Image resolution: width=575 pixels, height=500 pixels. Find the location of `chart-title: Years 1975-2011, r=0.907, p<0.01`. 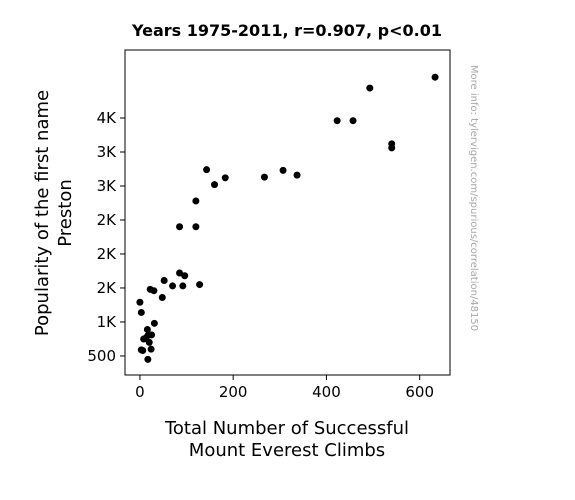

chart-title: Years 1975-2011, r=0.907, p<0.01 is located at coordinates (286, 30).